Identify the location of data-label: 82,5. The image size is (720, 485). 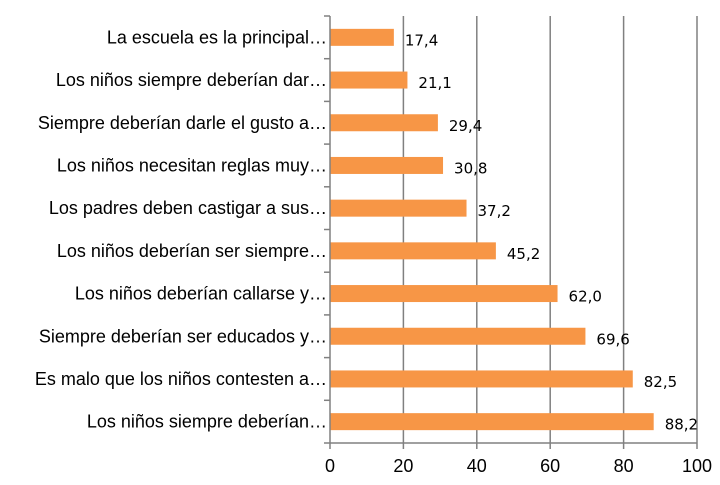
(660, 382).